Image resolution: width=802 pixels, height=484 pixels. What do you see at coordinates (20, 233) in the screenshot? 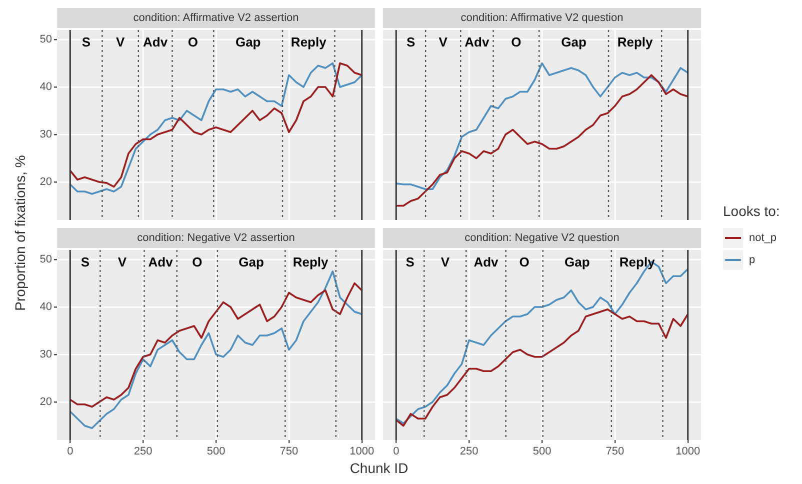
I see `y-axis-title: Proportion of fixations, %` at bounding box center [20, 233].